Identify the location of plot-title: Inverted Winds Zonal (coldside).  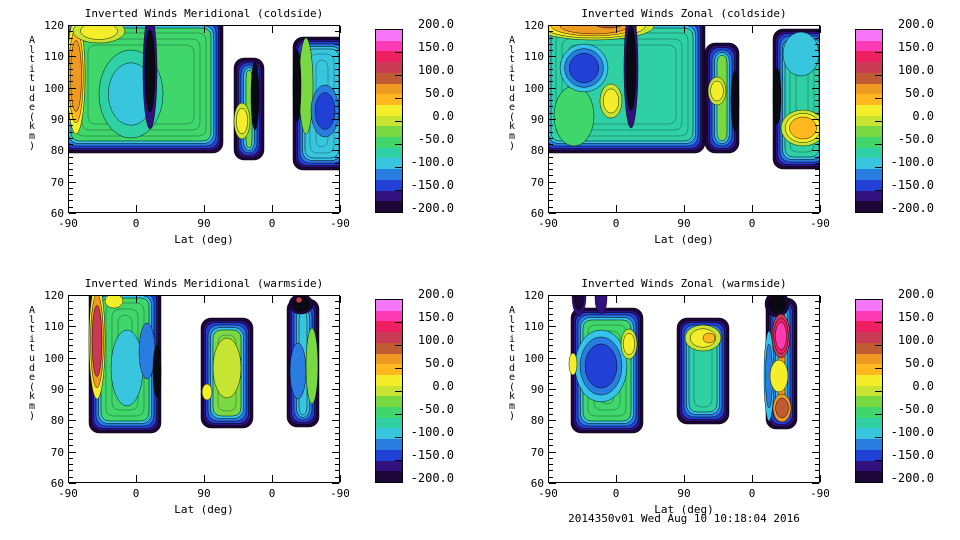
(684, 13).